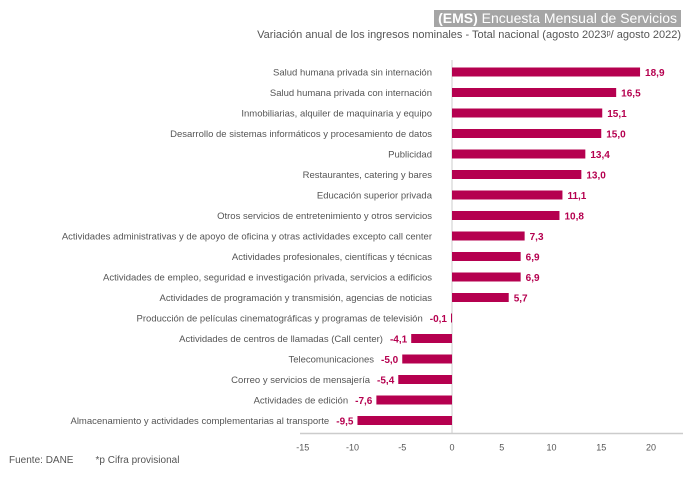  What do you see at coordinates (577, 18) in the screenshot?
I see `badge-title: Encuesta Mensual de Servicios` at bounding box center [577, 18].